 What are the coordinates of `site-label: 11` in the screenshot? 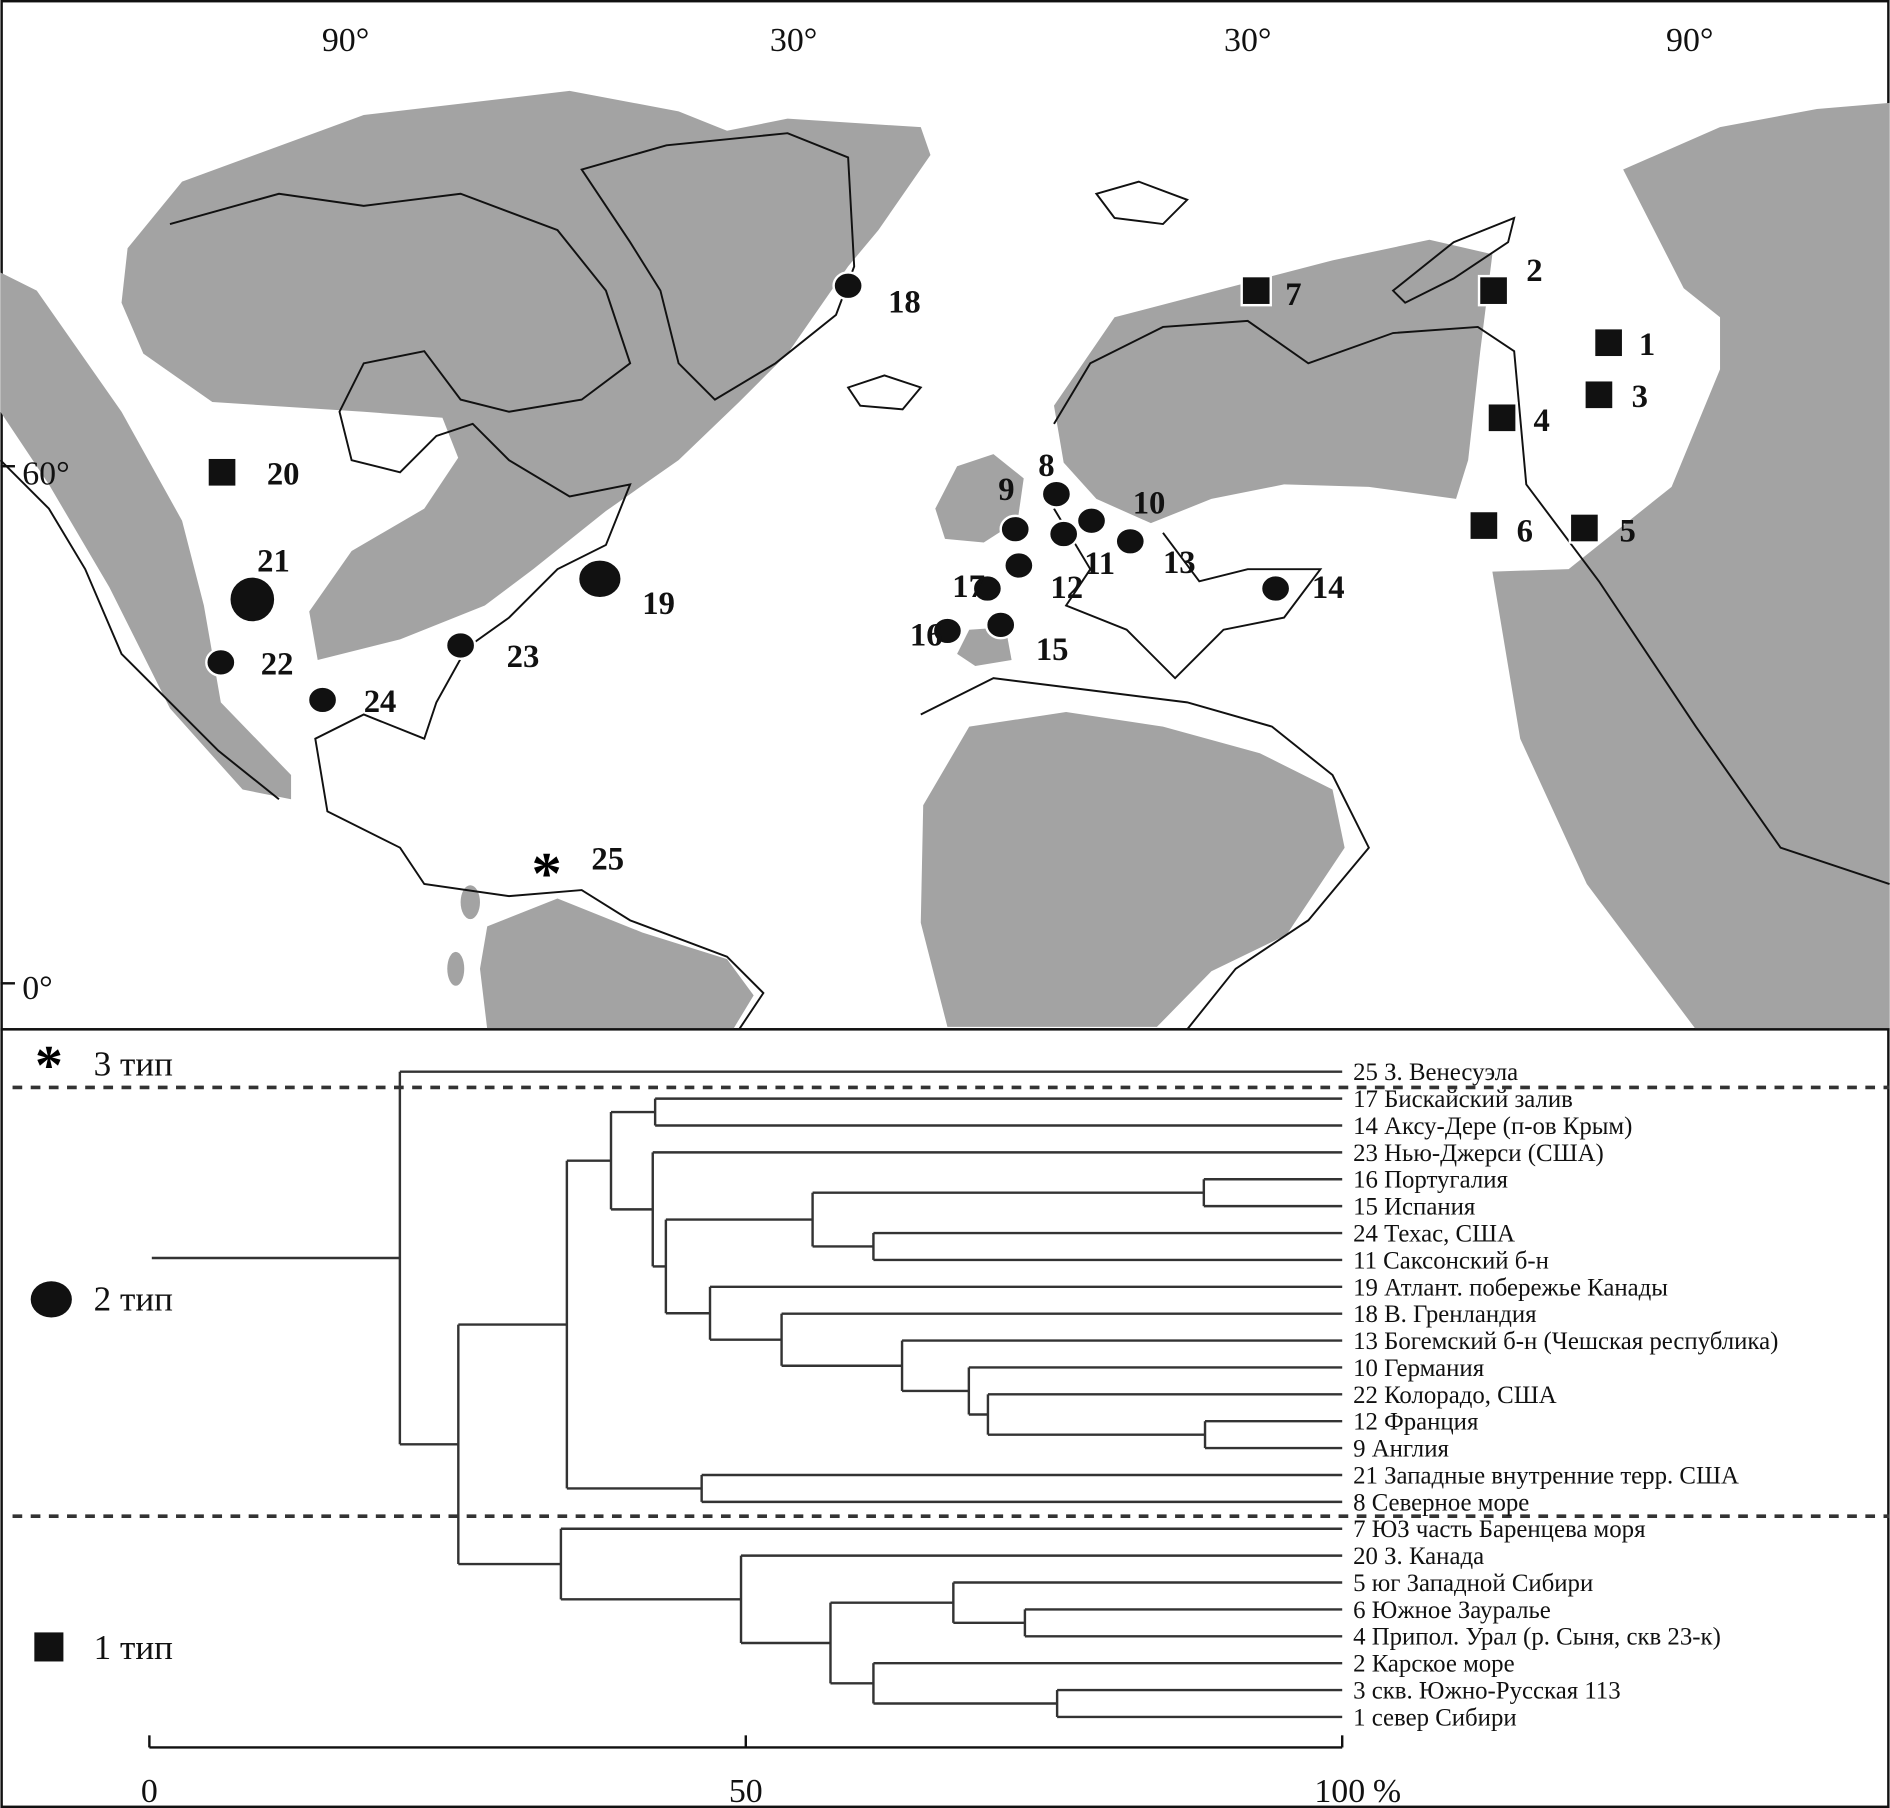 It's located at (1099, 564).